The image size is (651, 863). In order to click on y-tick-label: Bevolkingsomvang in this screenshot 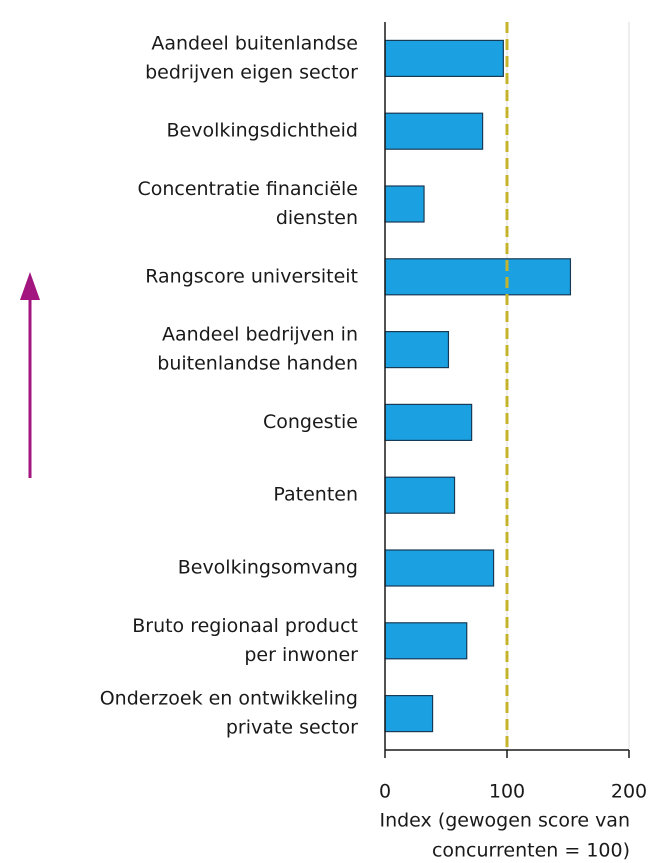, I will do `click(268, 568)`.